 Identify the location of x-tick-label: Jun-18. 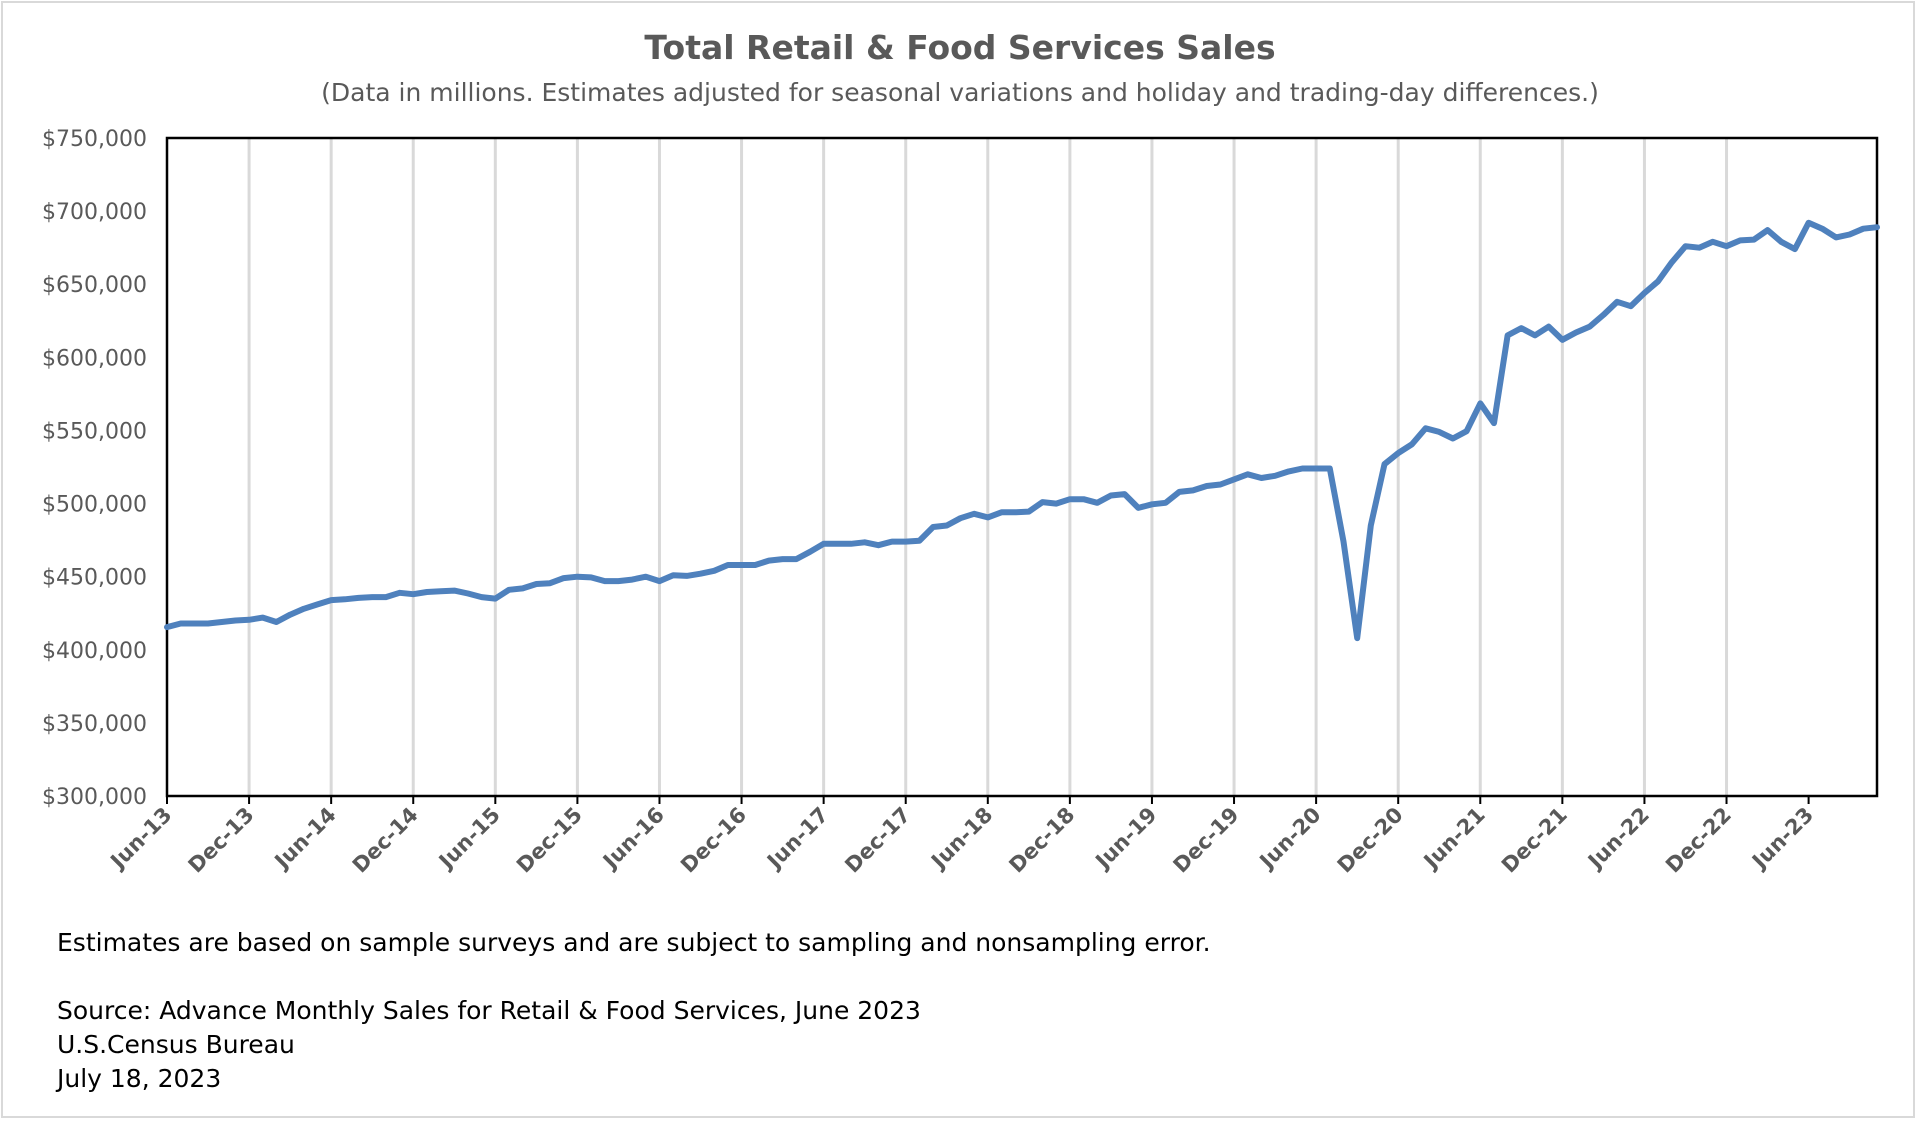
(961, 839).